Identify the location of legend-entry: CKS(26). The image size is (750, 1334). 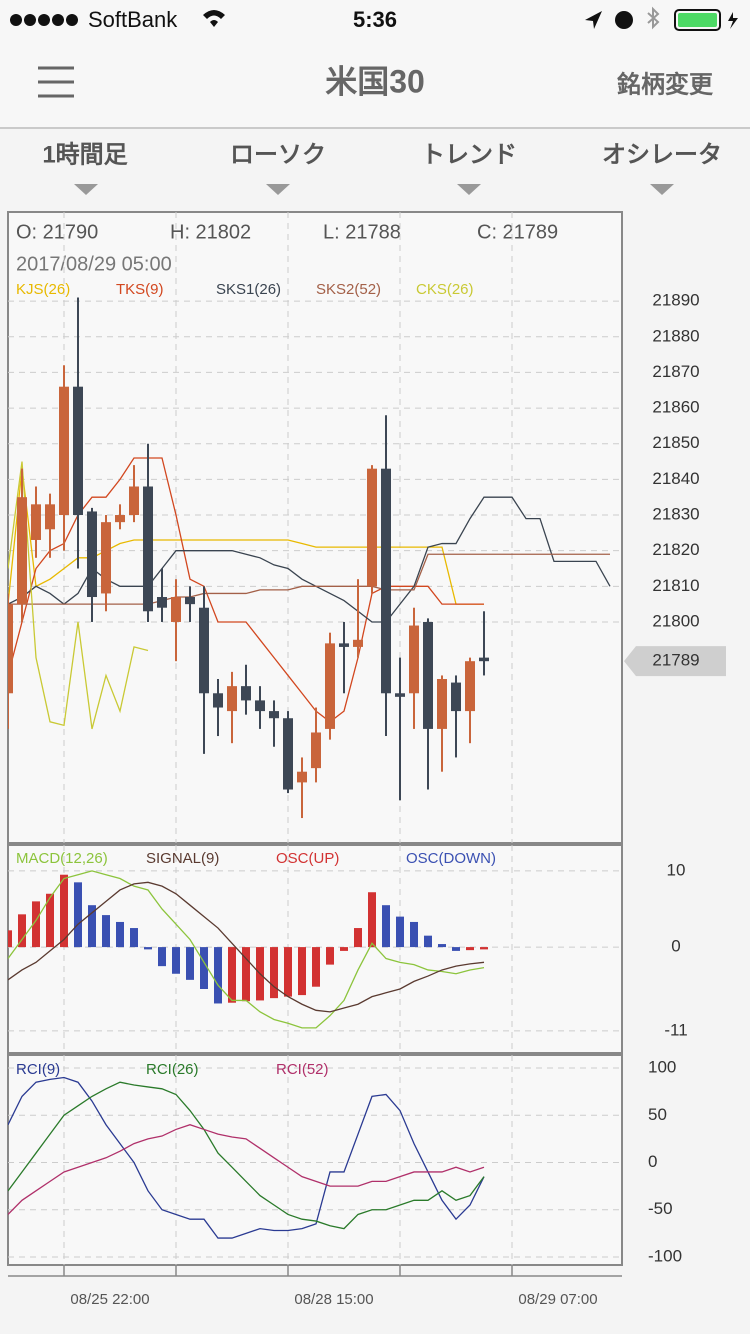
(445, 289).